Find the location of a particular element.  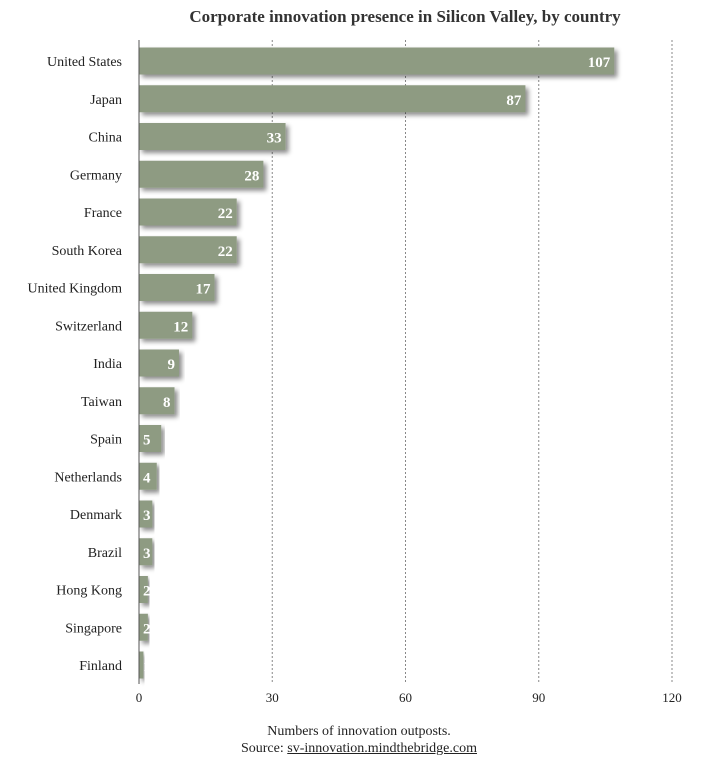

category-label: Denmark is located at coordinates (96, 515).